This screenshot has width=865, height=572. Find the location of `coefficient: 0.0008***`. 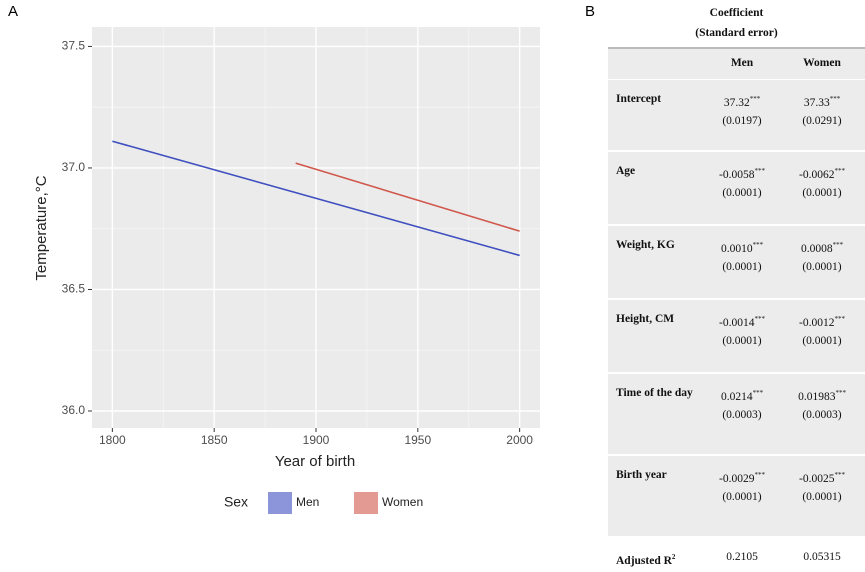

coefficient: 0.0008*** is located at coordinates (822, 247).